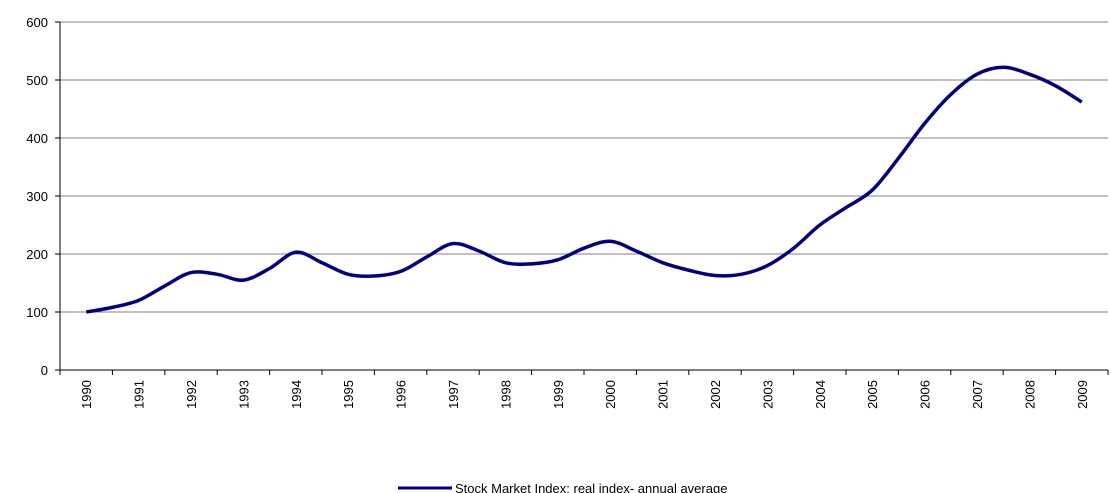 This screenshot has width=1111, height=493. Describe the element at coordinates (663, 394) in the screenshot. I see `x-tick-label: 2001` at that location.